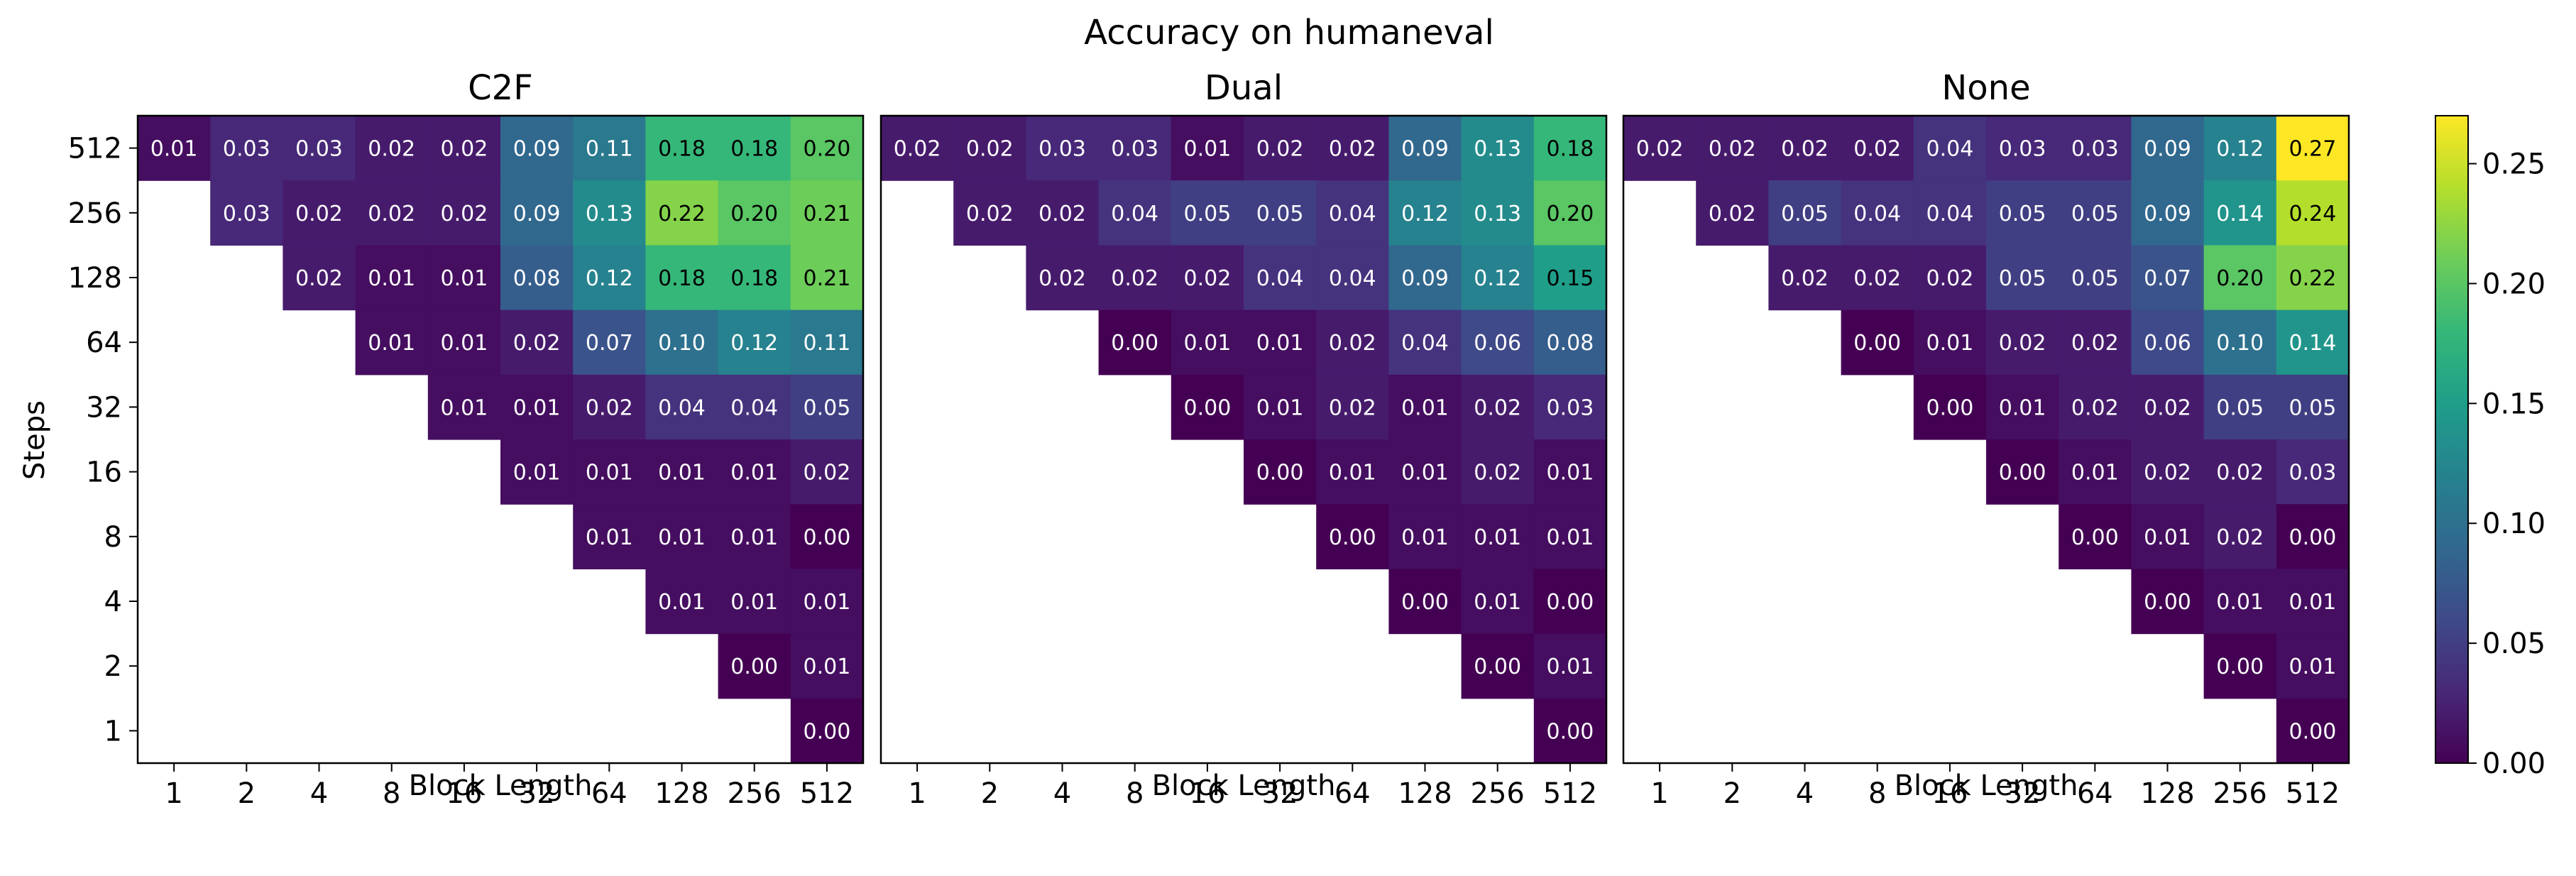  What do you see at coordinates (1498, 793) in the screenshot?
I see `x-tick-label: 256` at bounding box center [1498, 793].